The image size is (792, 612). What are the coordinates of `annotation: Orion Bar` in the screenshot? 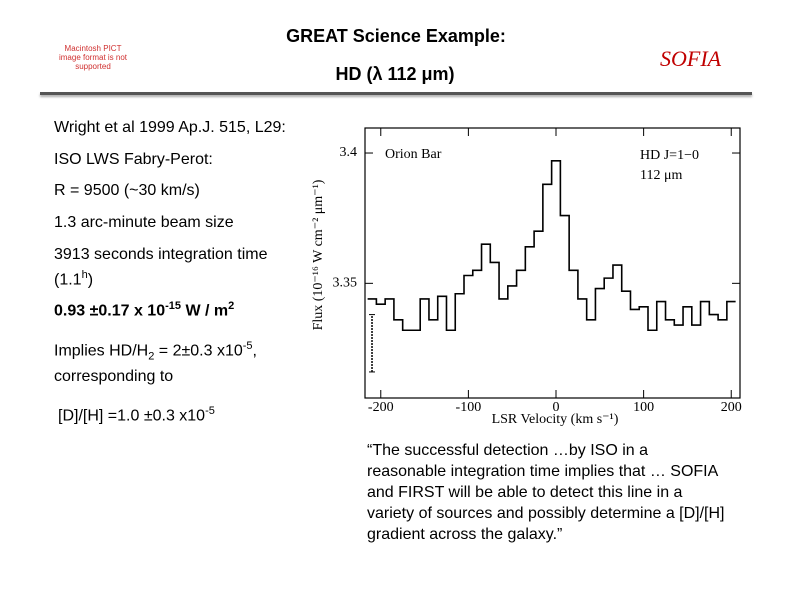 It's located at (413, 154).